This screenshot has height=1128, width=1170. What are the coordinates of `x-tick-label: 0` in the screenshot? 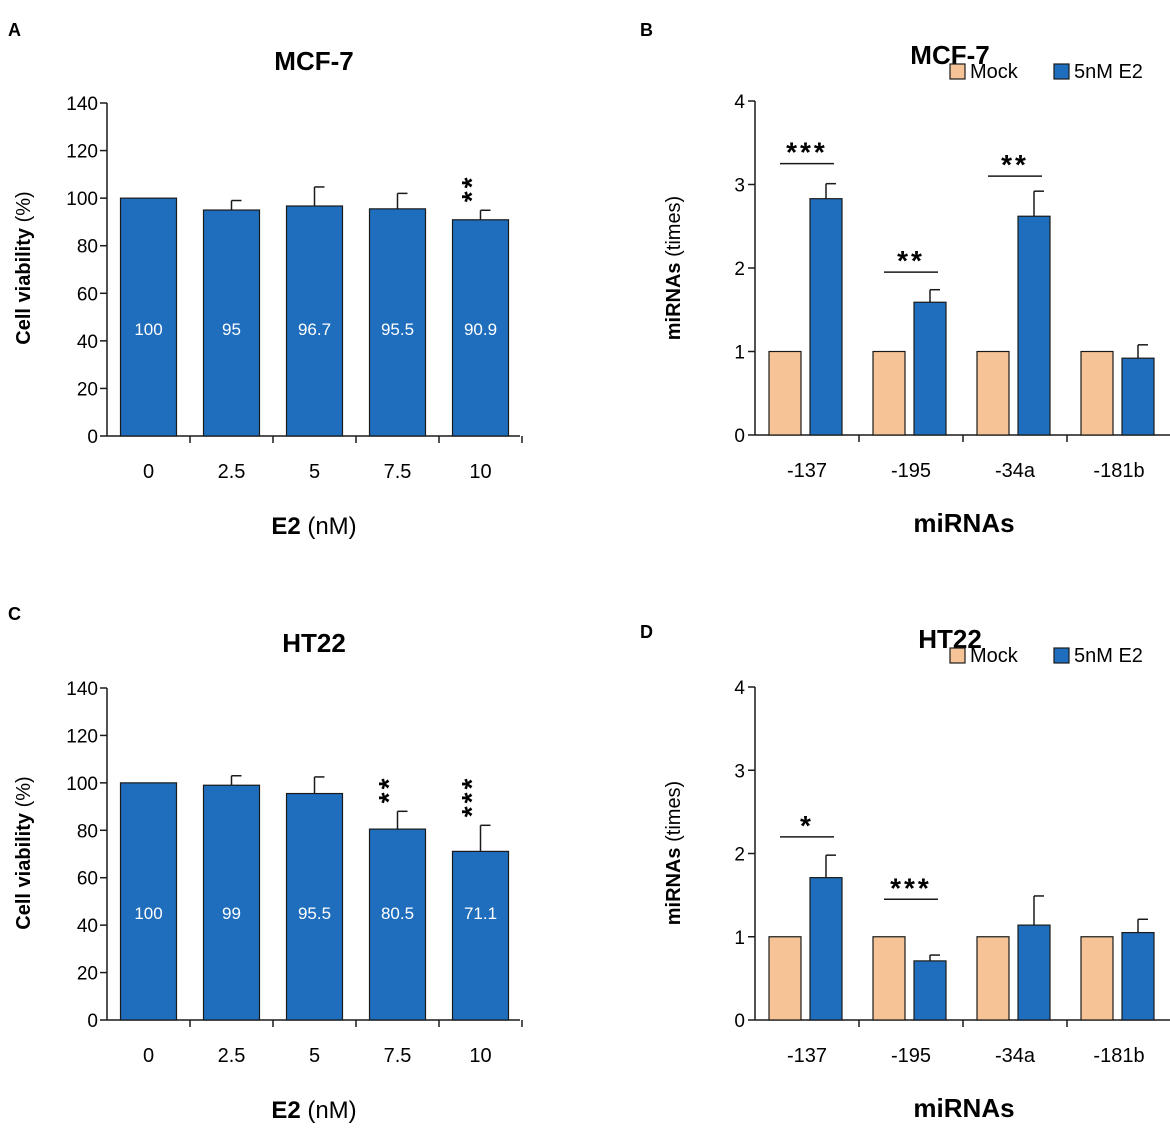 It's located at (148, 472).